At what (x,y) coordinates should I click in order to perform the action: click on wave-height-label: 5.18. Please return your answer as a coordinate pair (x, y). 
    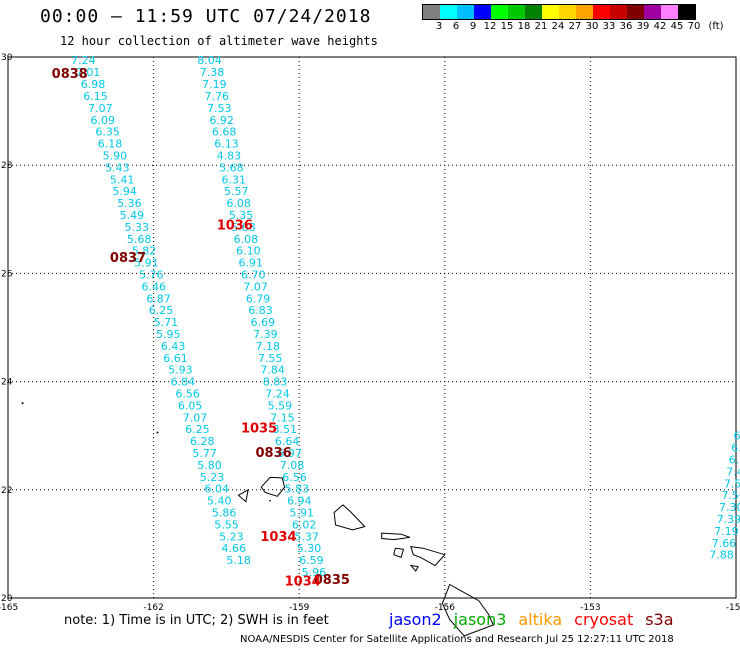
    Looking at the image, I should click on (238, 560).